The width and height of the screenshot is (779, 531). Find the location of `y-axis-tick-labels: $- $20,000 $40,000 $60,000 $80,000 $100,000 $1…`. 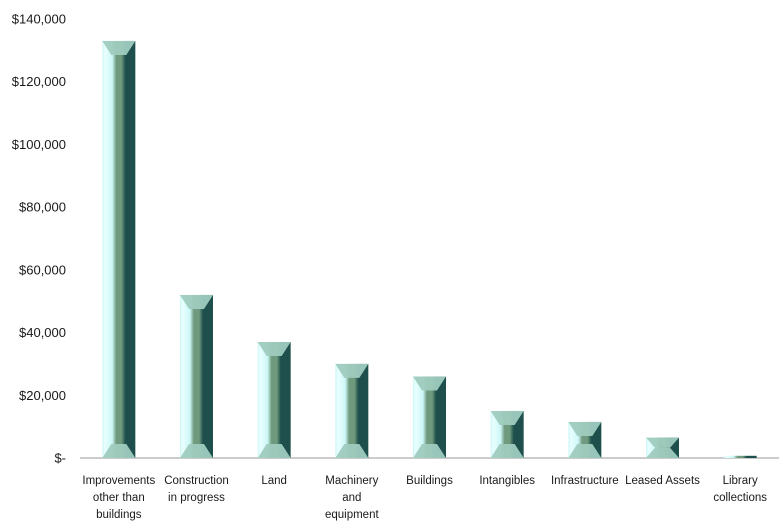

y-axis-tick-labels: $- $20,000 $40,000 $60,000 $80,000 $100,000 $1… is located at coordinates (39, 239).